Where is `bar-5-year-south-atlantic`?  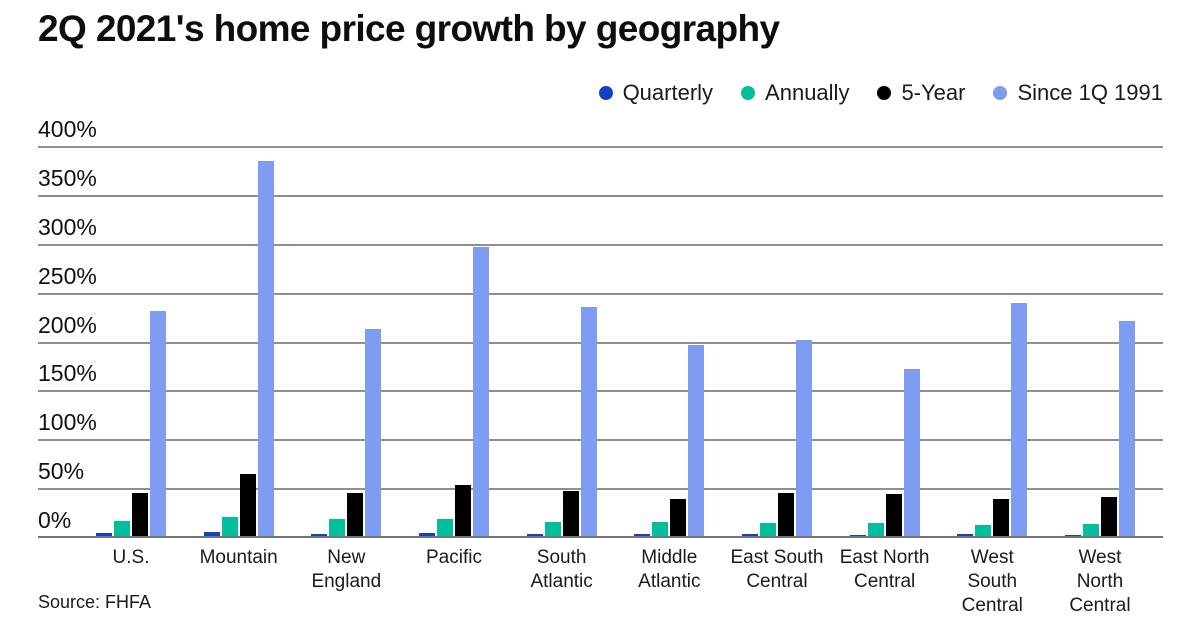
bar-5-year-south-atlantic is located at coordinates (570, 514).